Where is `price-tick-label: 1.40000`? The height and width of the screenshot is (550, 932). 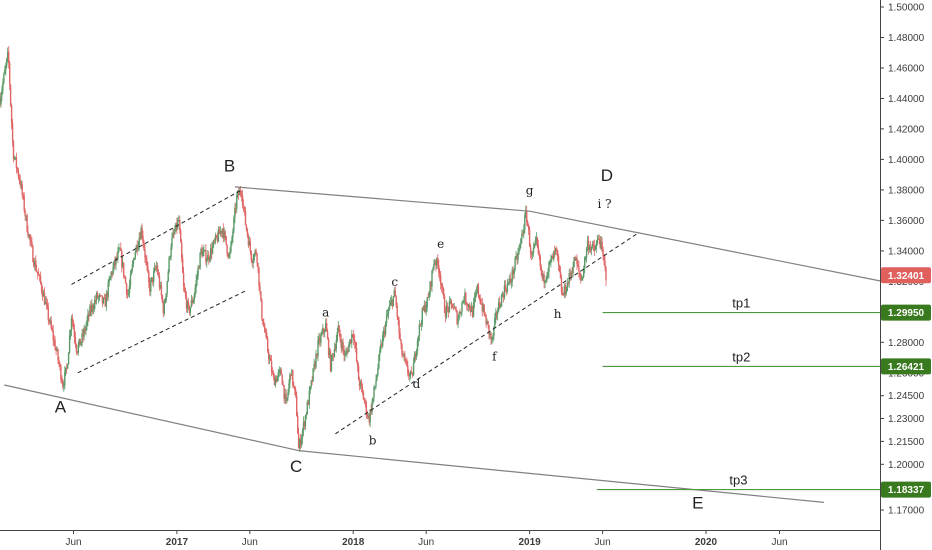
price-tick-label: 1.40000 is located at coordinates (906, 160).